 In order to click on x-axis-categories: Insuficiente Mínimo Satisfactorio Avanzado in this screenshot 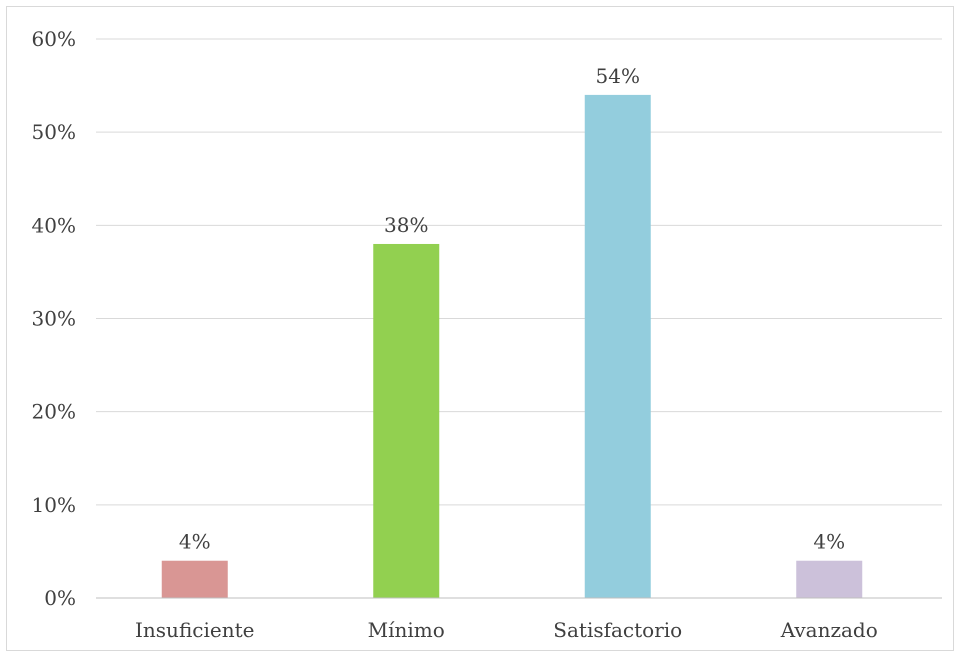, I will do `click(506, 630)`.